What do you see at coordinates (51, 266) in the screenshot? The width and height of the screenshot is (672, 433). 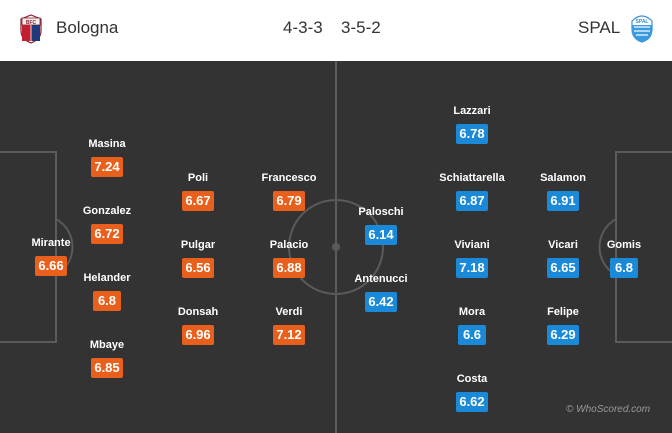 I see `player-rating: 6.66` at bounding box center [51, 266].